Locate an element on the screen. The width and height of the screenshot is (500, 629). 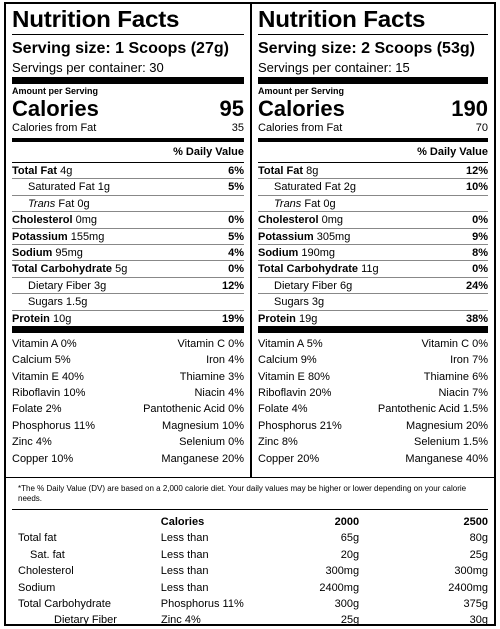
vitamin-right: Vitamin C 0% is located at coordinates (210, 343).